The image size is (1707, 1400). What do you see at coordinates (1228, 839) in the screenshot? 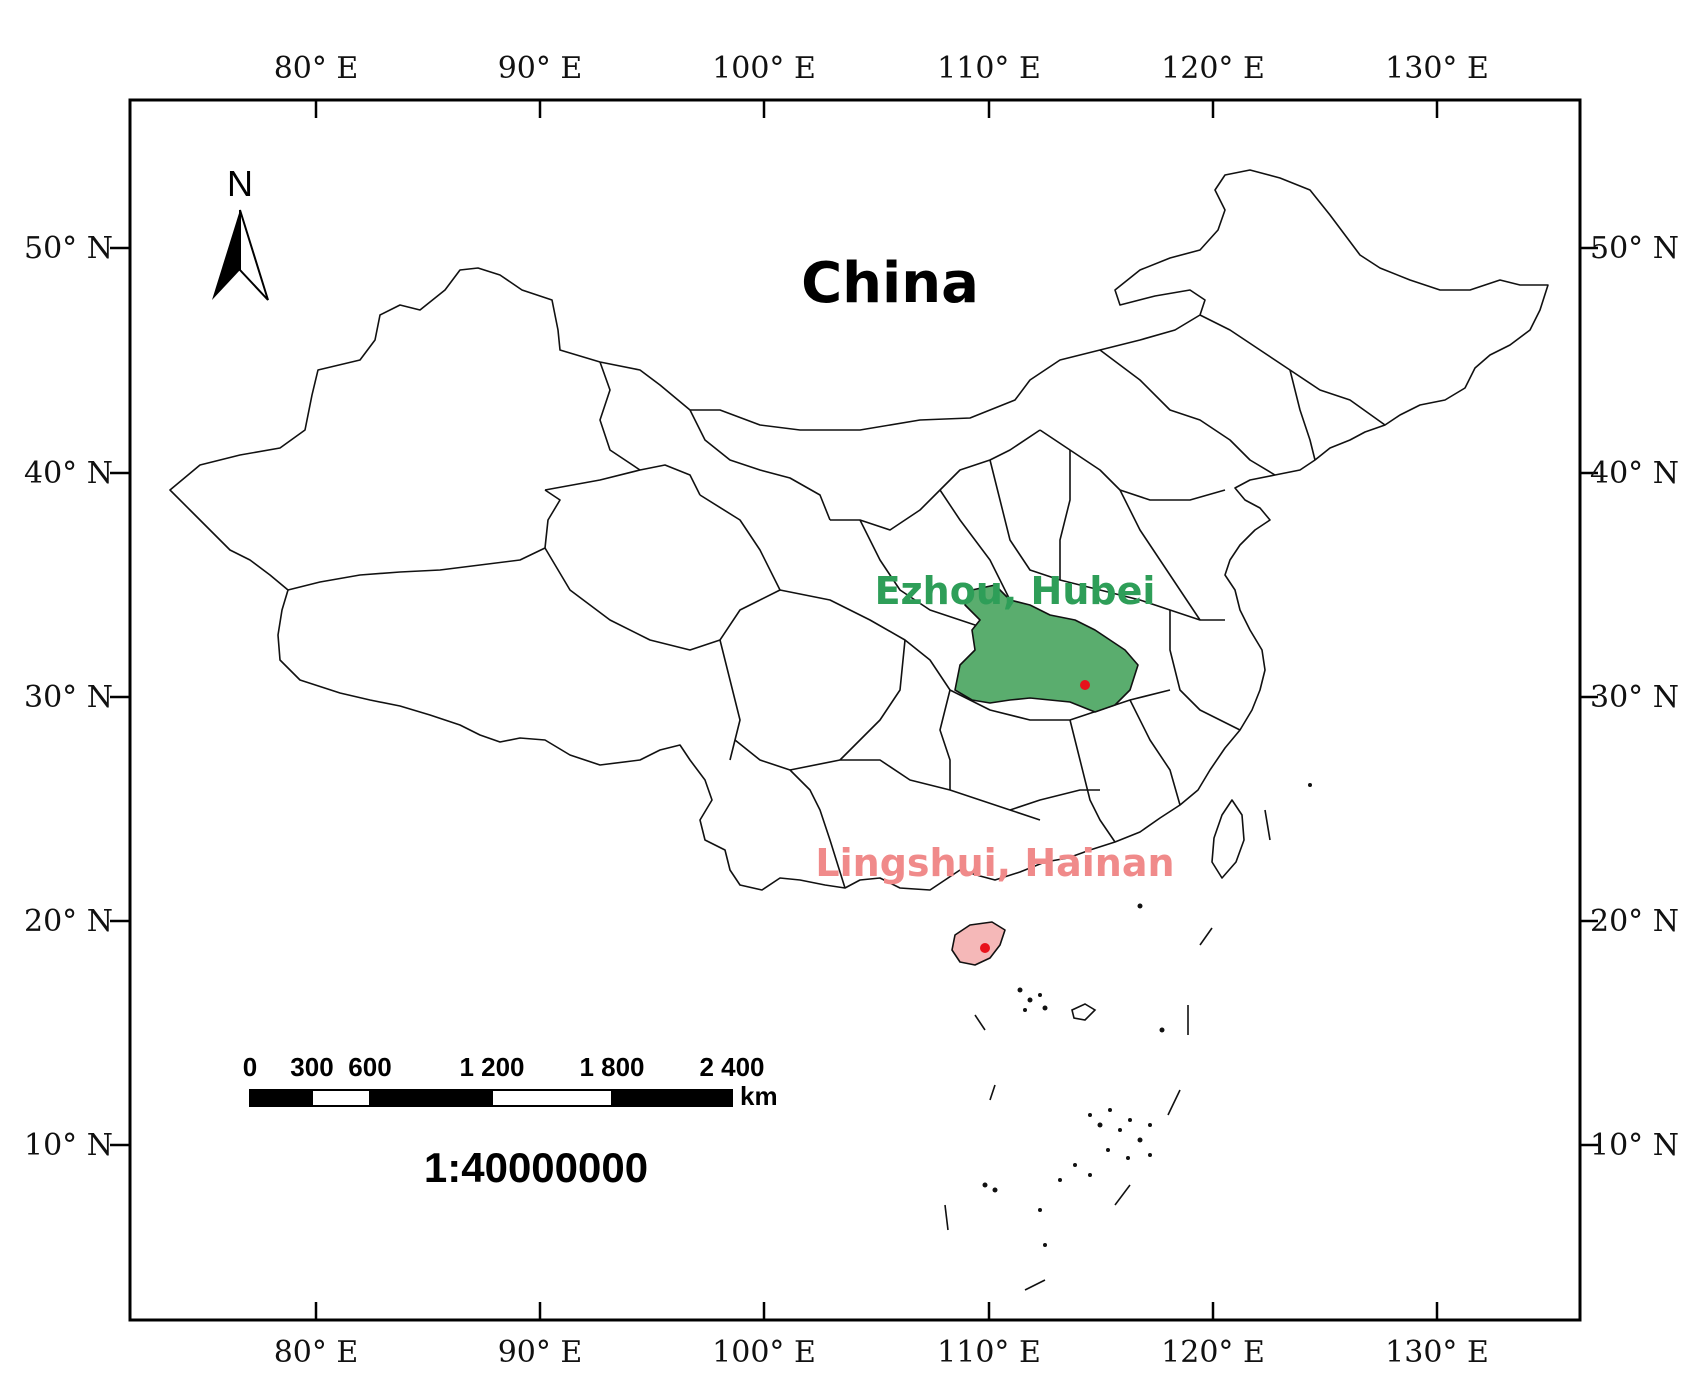
I see `taiwan-island` at bounding box center [1228, 839].